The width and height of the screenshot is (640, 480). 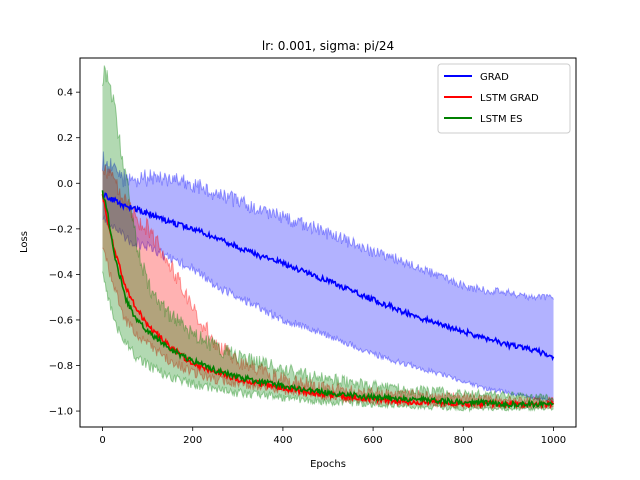 What do you see at coordinates (282, 440) in the screenshot?
I see `x-tick-label: 400` at bounding box center [282, 440].